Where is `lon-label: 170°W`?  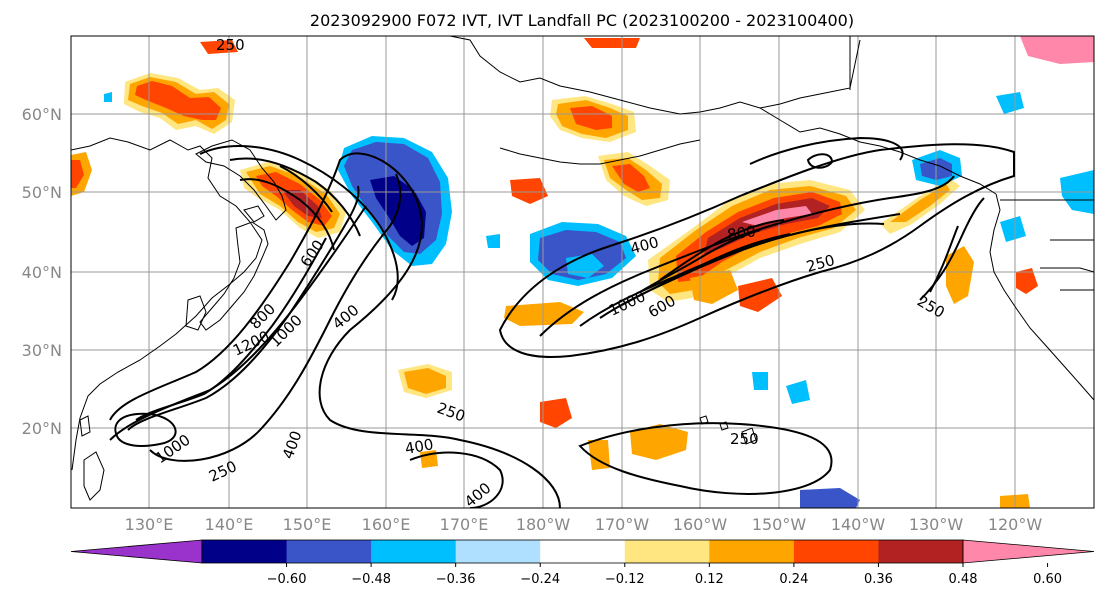 lon-label: 170°W is located at coordinates (622, 524).